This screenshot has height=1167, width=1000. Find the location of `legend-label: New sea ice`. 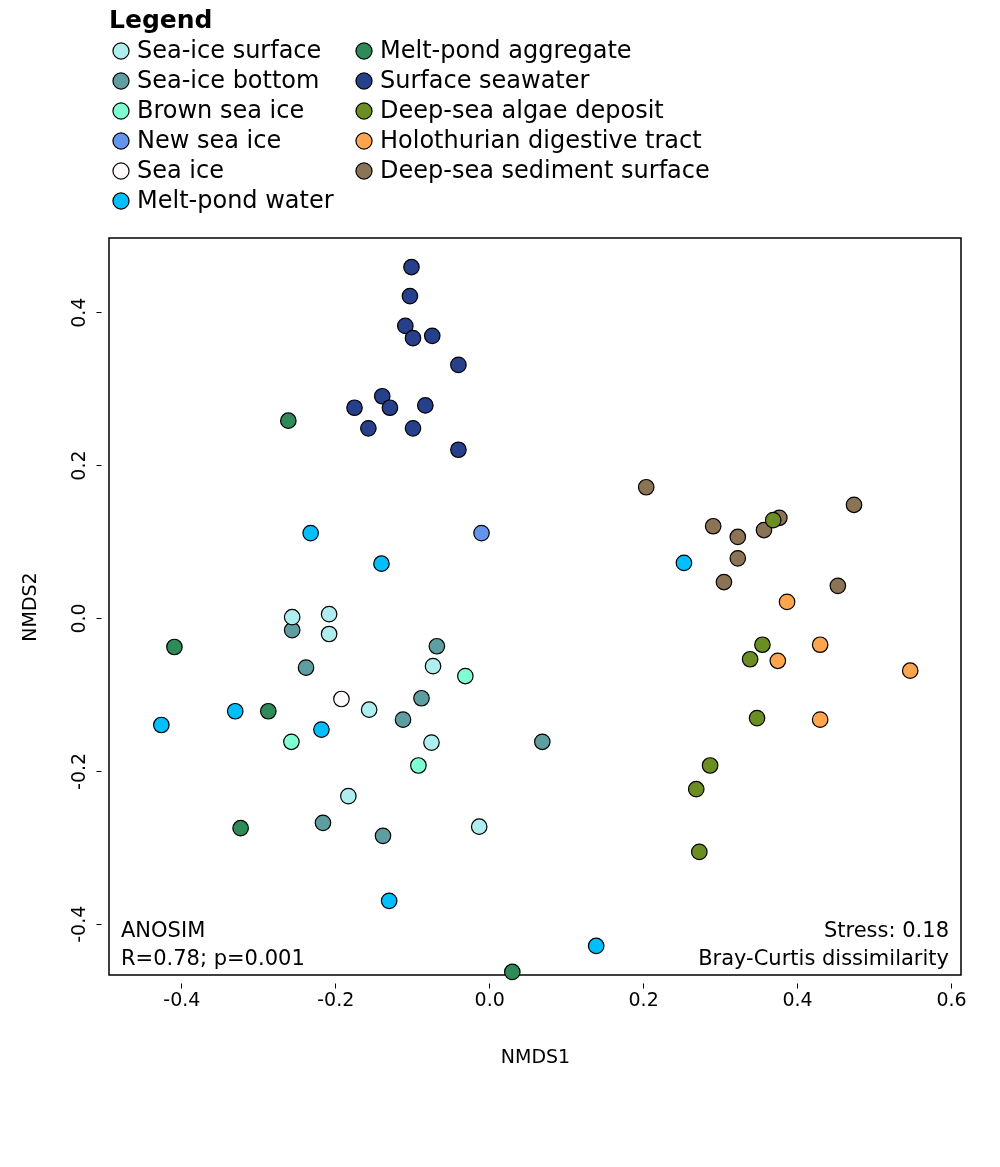

legend-label: New sea ice is located at coordinates (209, 140).